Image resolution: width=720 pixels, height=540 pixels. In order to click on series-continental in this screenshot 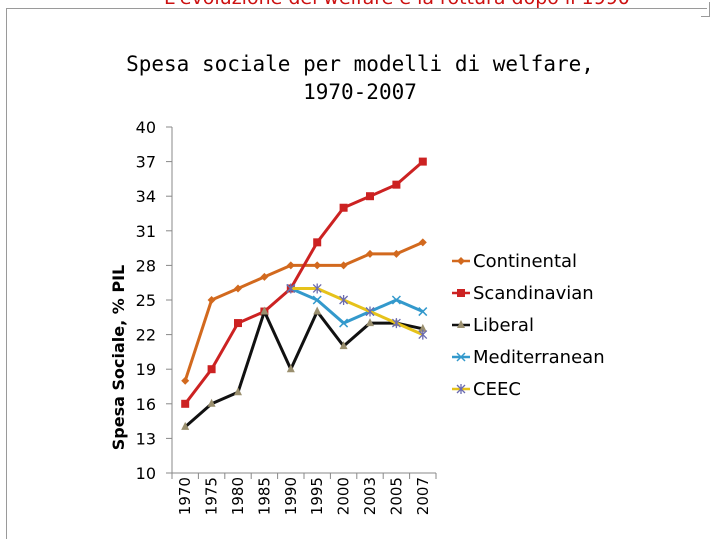, I will do `click(304, 311)`.